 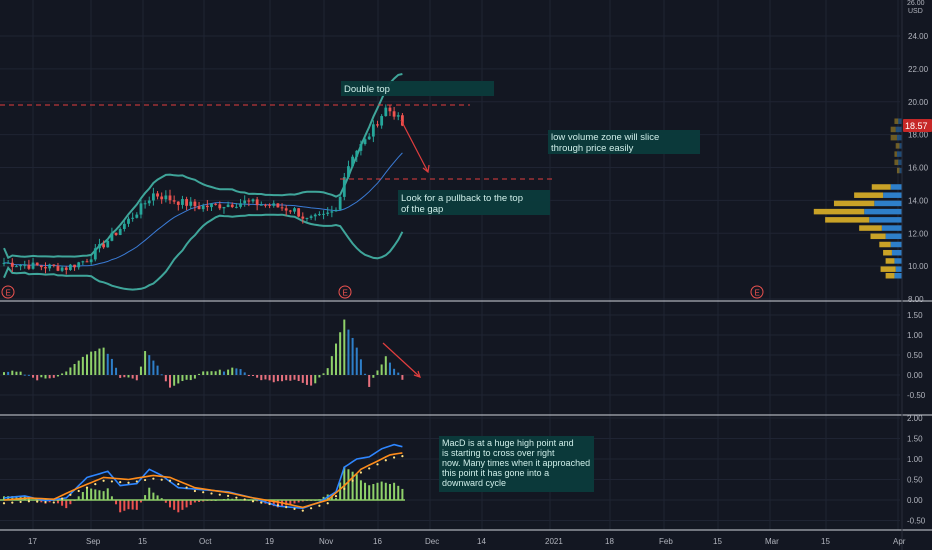 I want to click on signal-line, so click(x=203, y=480).